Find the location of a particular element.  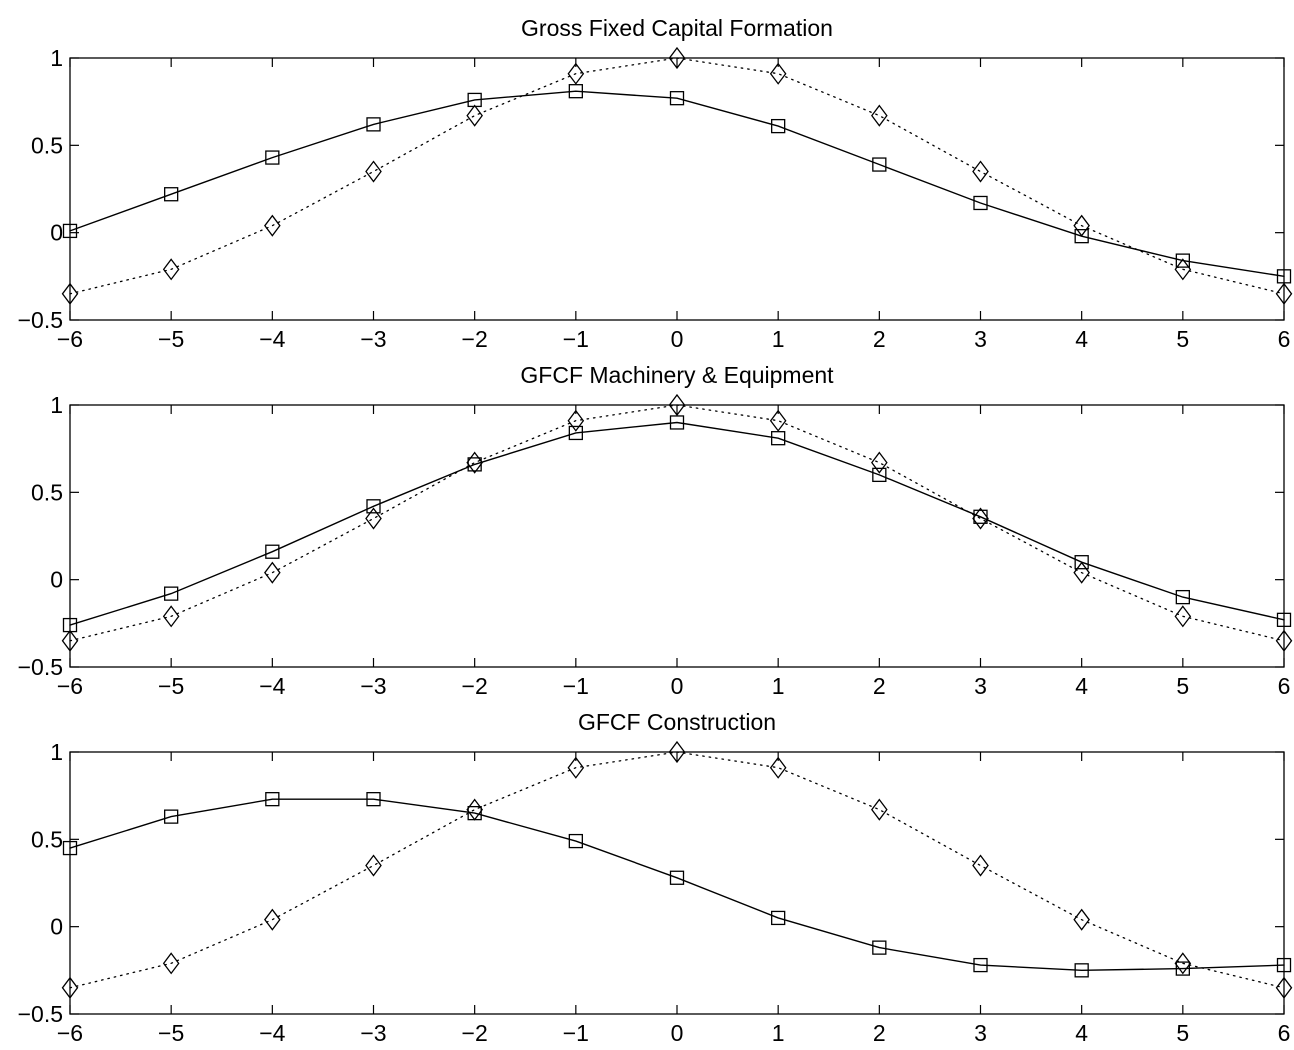

chart-title: GFCF Construction is located at coordinates (677, 722).